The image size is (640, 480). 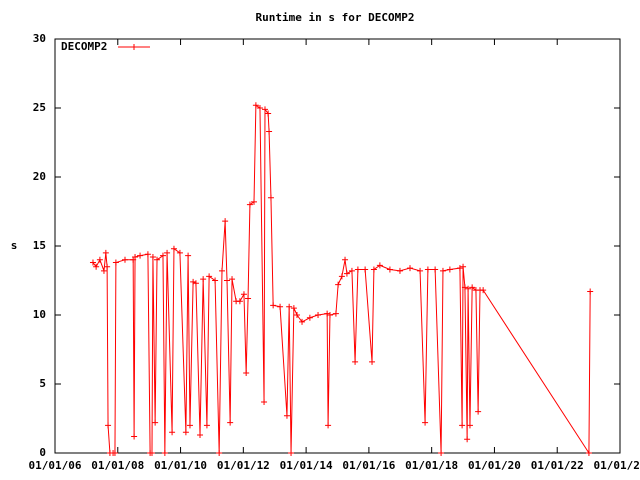 What do you see at coordinates (431, 465) in the screenshot?
I see `x-tick-label: 01/01/18` at bounding box center [431, 465].